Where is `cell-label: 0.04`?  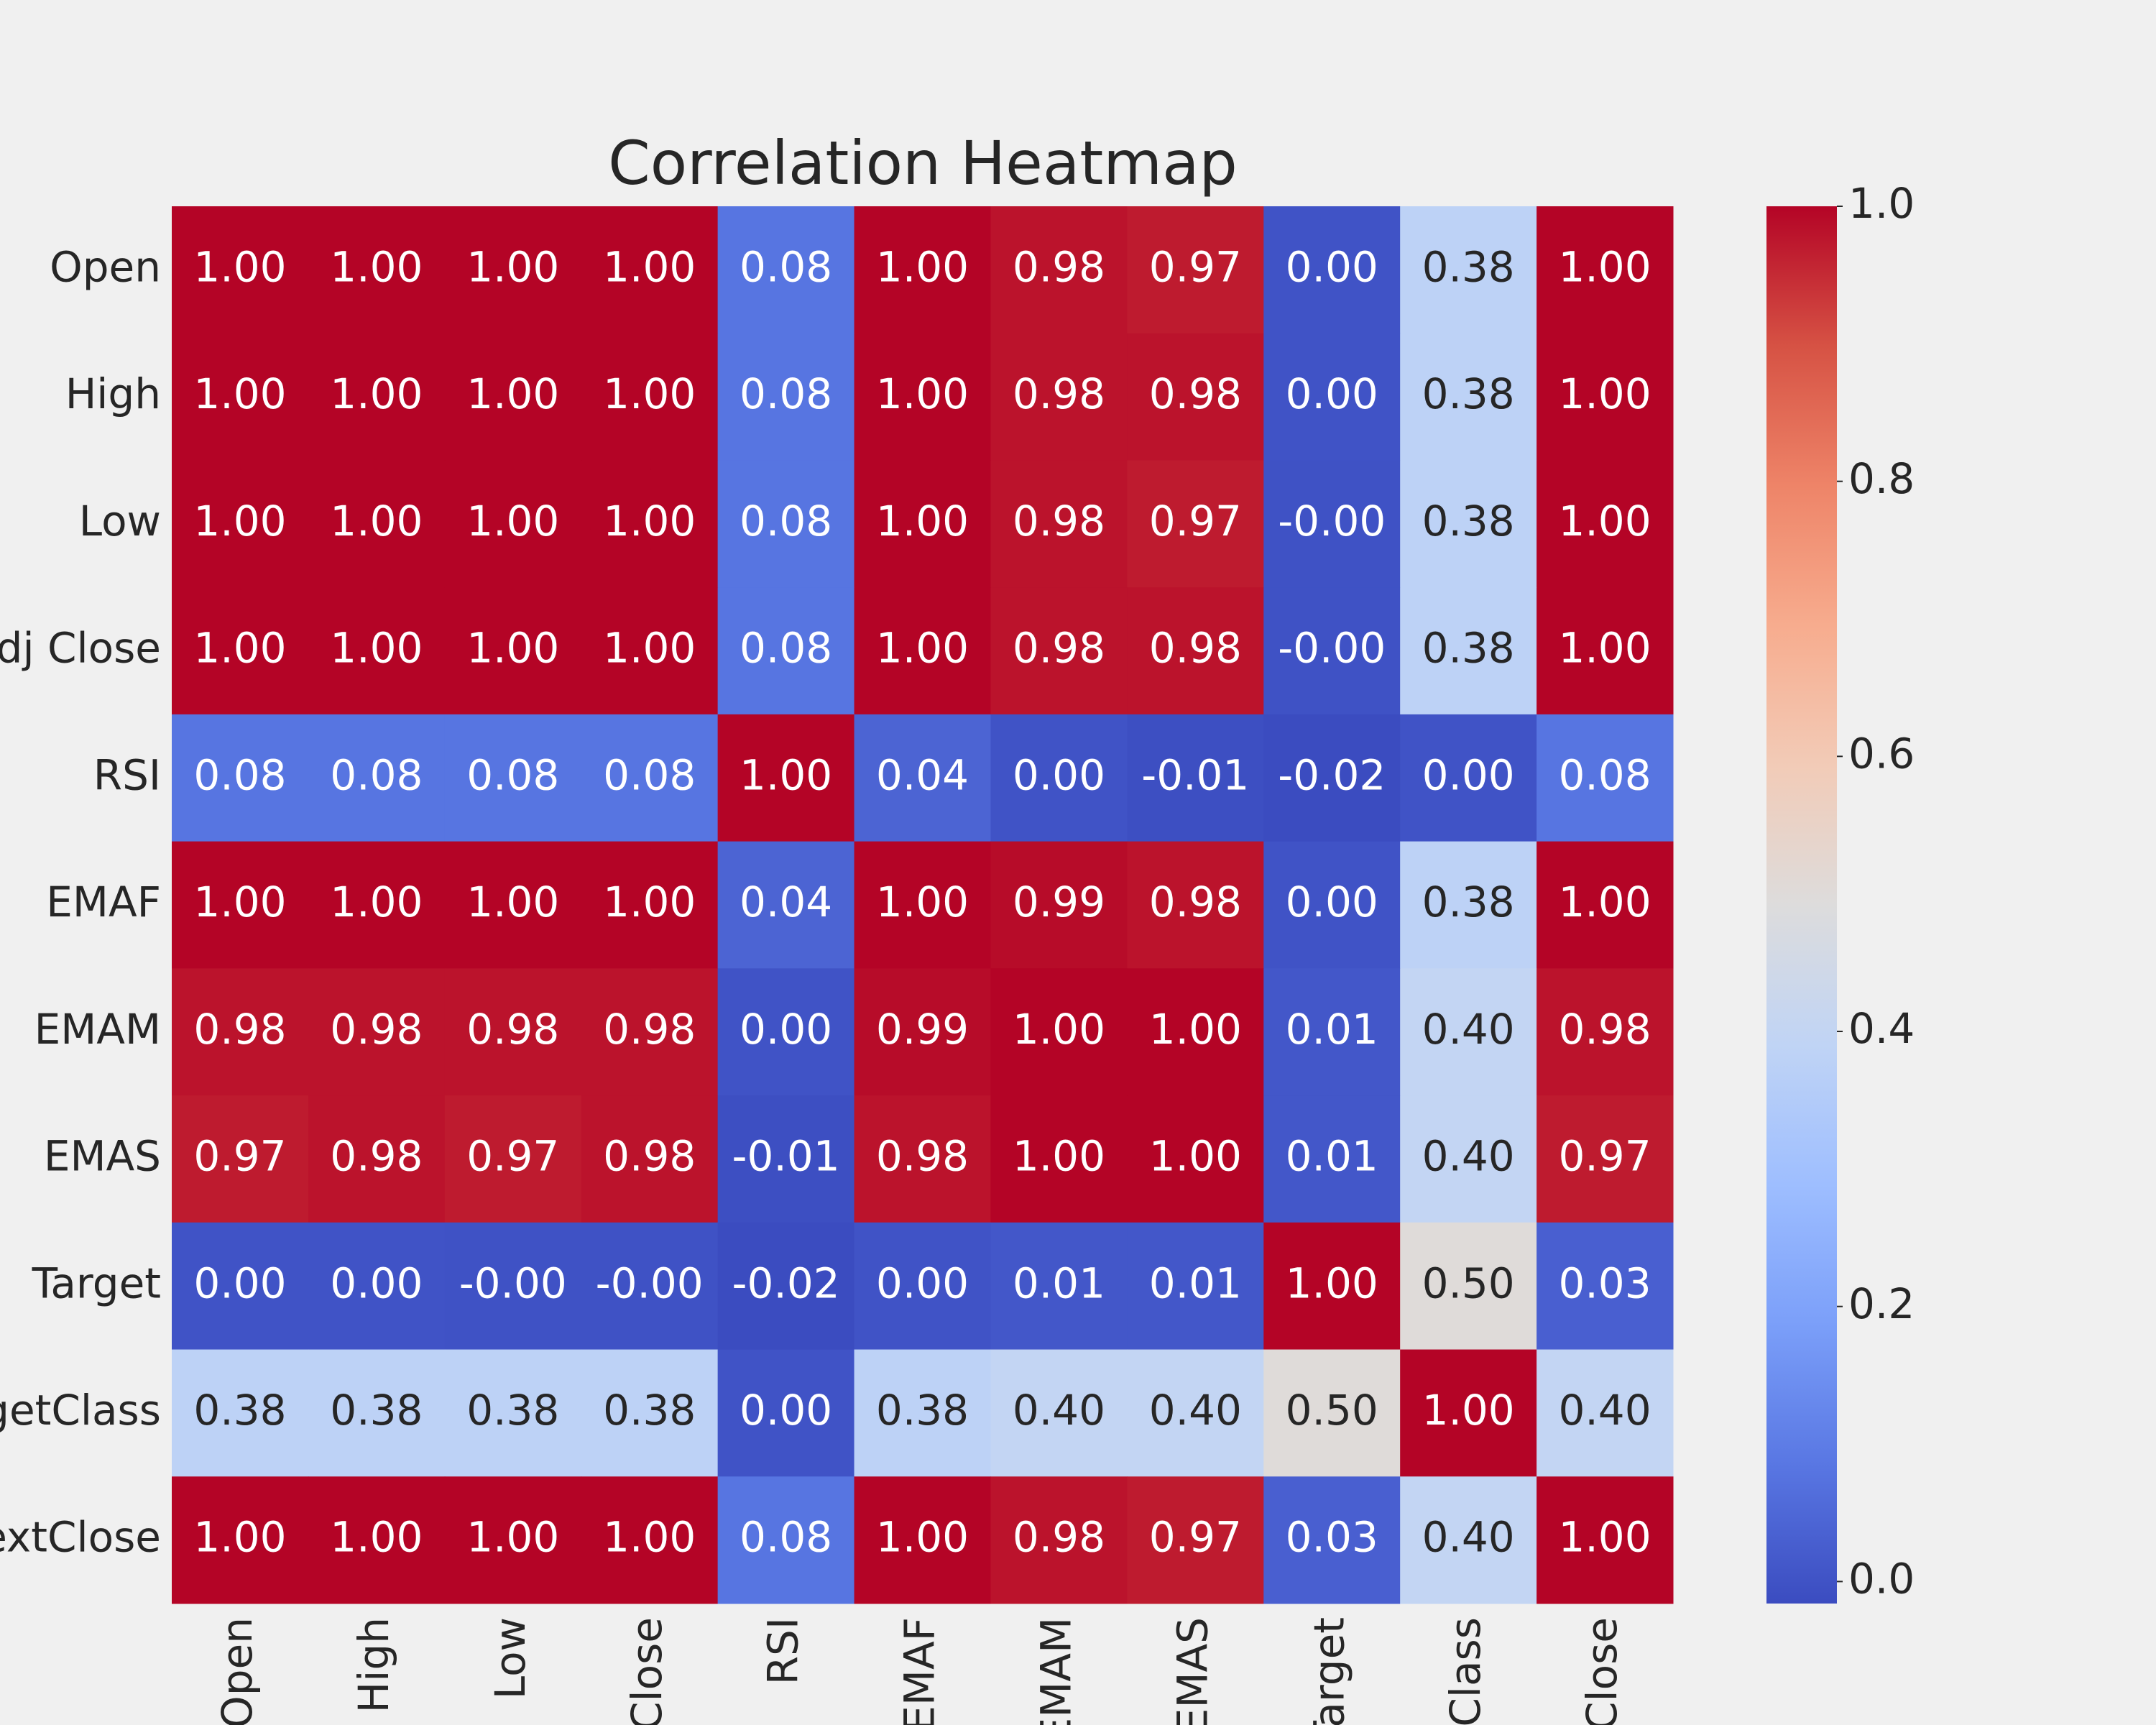
cell-label: 0.04 is located at coordinates (922, 774).